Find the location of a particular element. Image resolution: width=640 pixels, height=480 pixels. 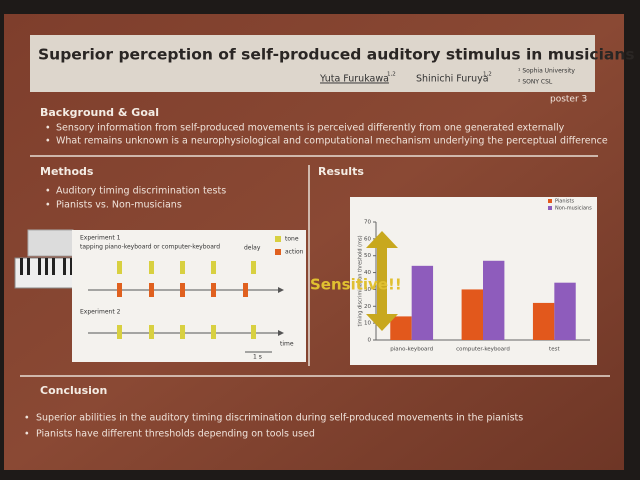

y-tick-label: 60 is located at coordinates (367, 239).